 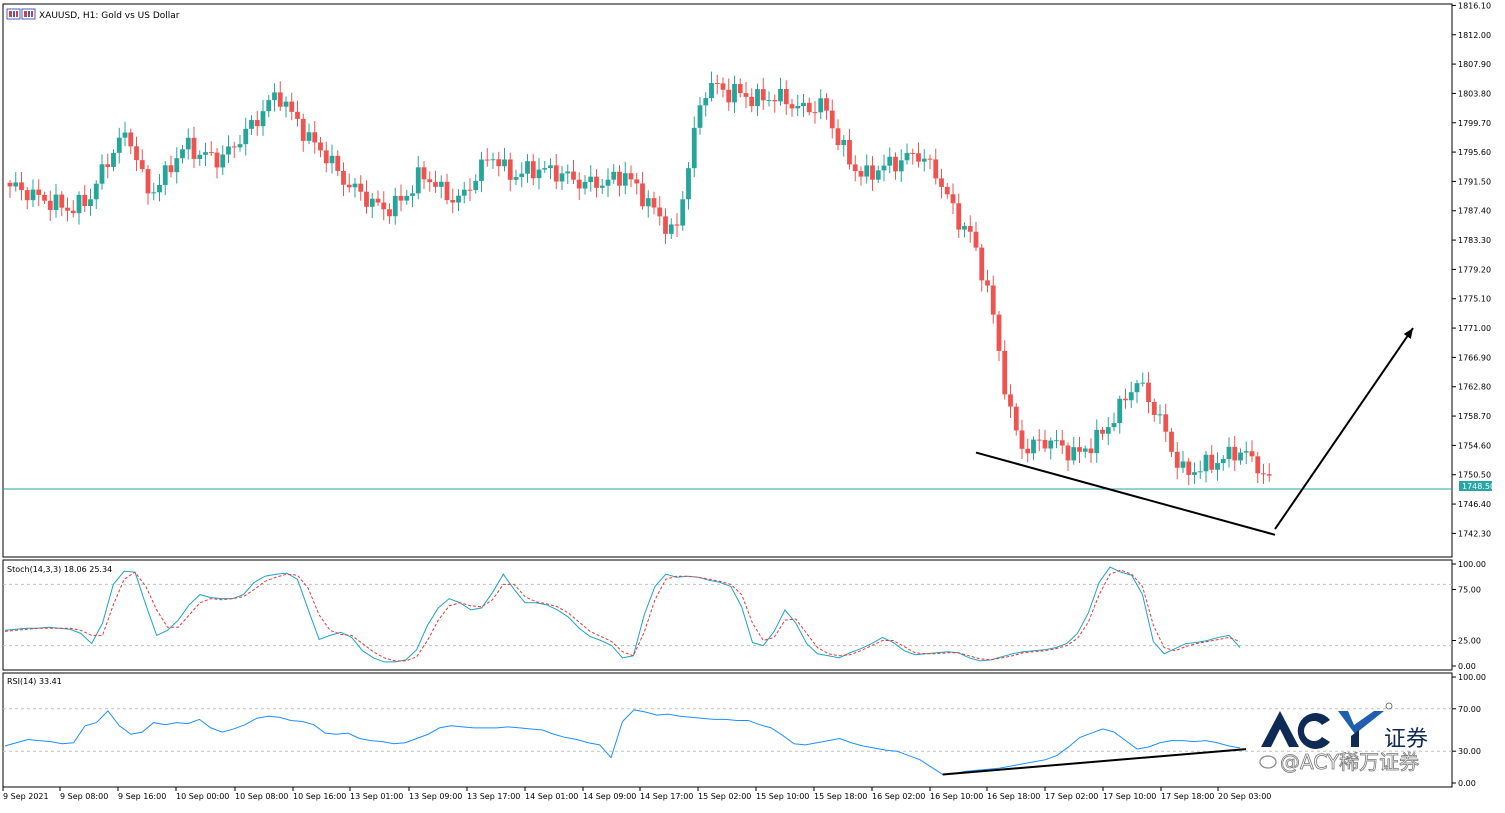 What do you see at coordinates (1094, 762) in the screenshot?
I see `rsi-trendline` at bounding box center [1094, 762].